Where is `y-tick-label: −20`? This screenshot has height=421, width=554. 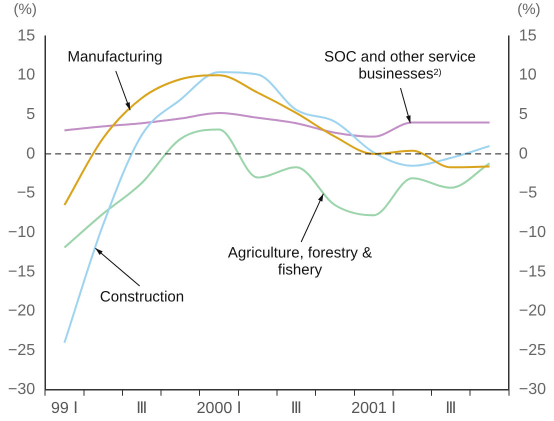 y-tick-label: −20 is located at coordinates (22, 311).